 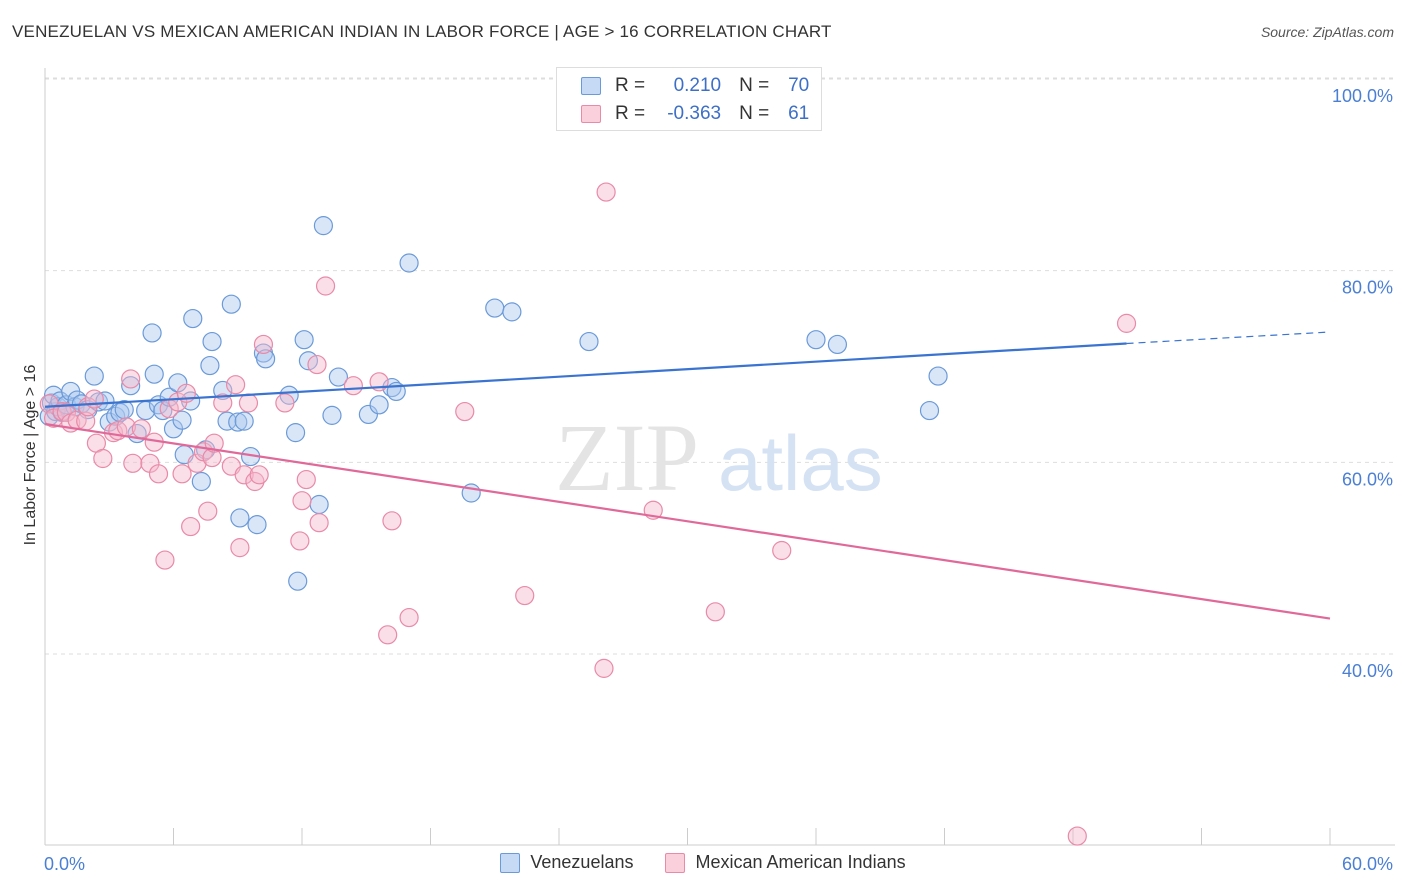 I want to click on legend-n-value: 61, so click(x=799, y=113).